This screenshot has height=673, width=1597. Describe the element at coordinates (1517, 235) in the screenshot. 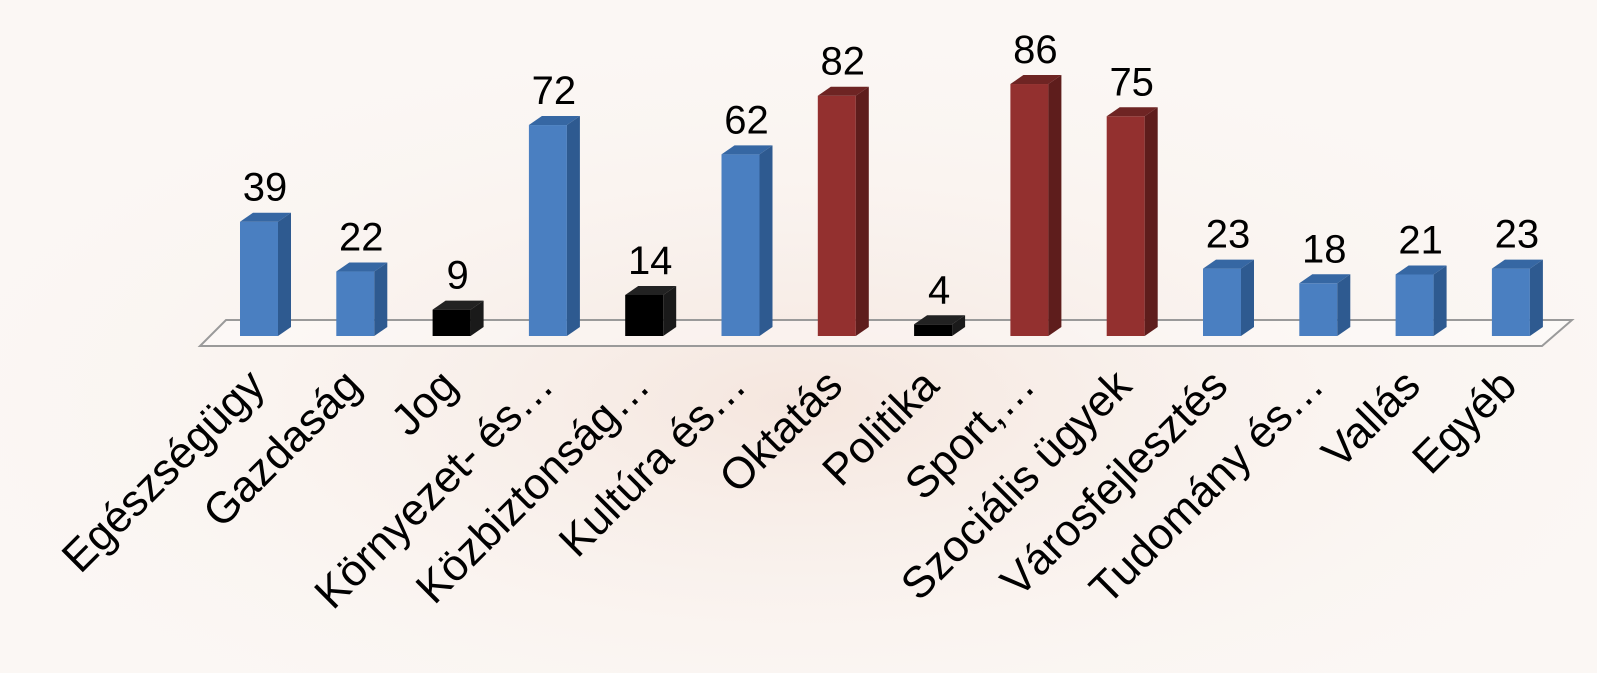

I see `value-label-14: 23` at that location.